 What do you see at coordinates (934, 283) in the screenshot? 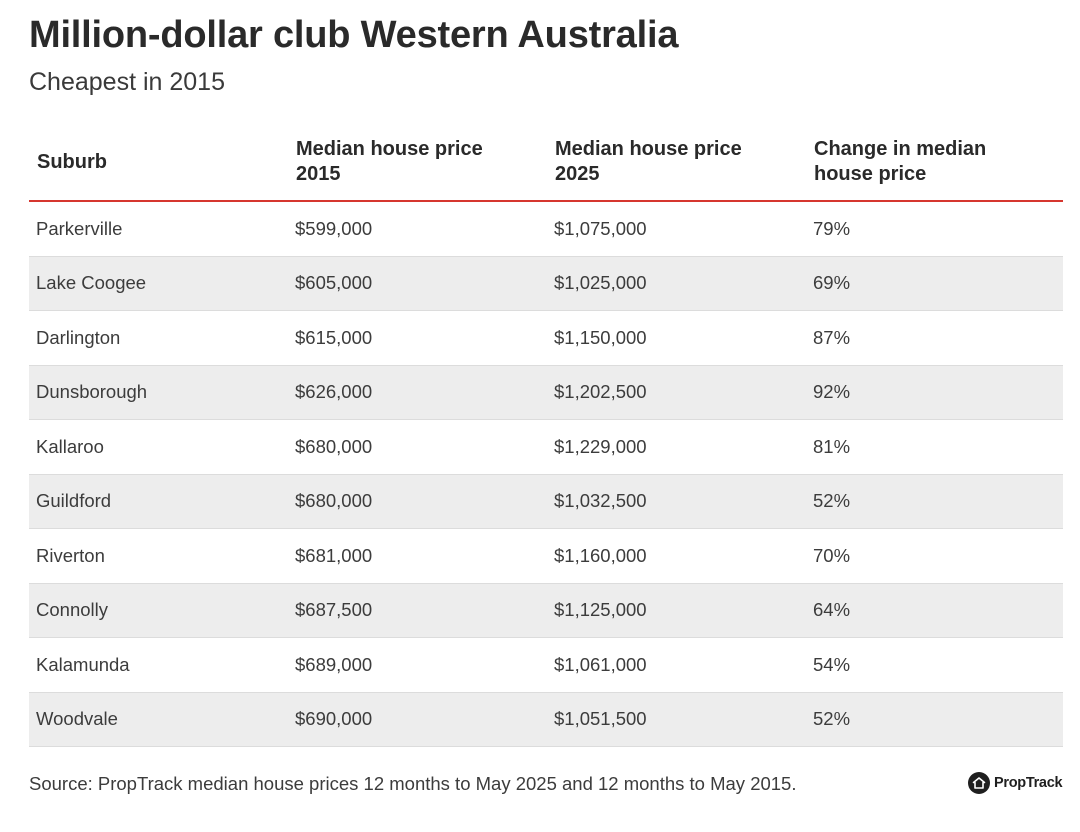
I see `cell-change: 69%` at bounding box center [934, 283].